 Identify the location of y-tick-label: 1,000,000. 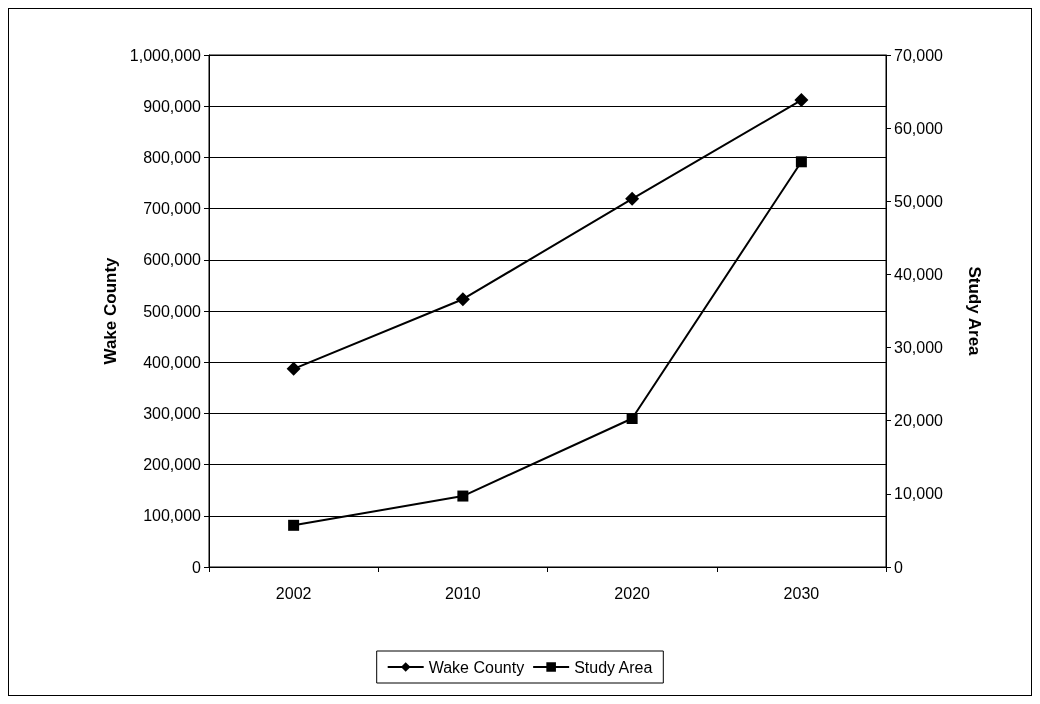
(165, 55).